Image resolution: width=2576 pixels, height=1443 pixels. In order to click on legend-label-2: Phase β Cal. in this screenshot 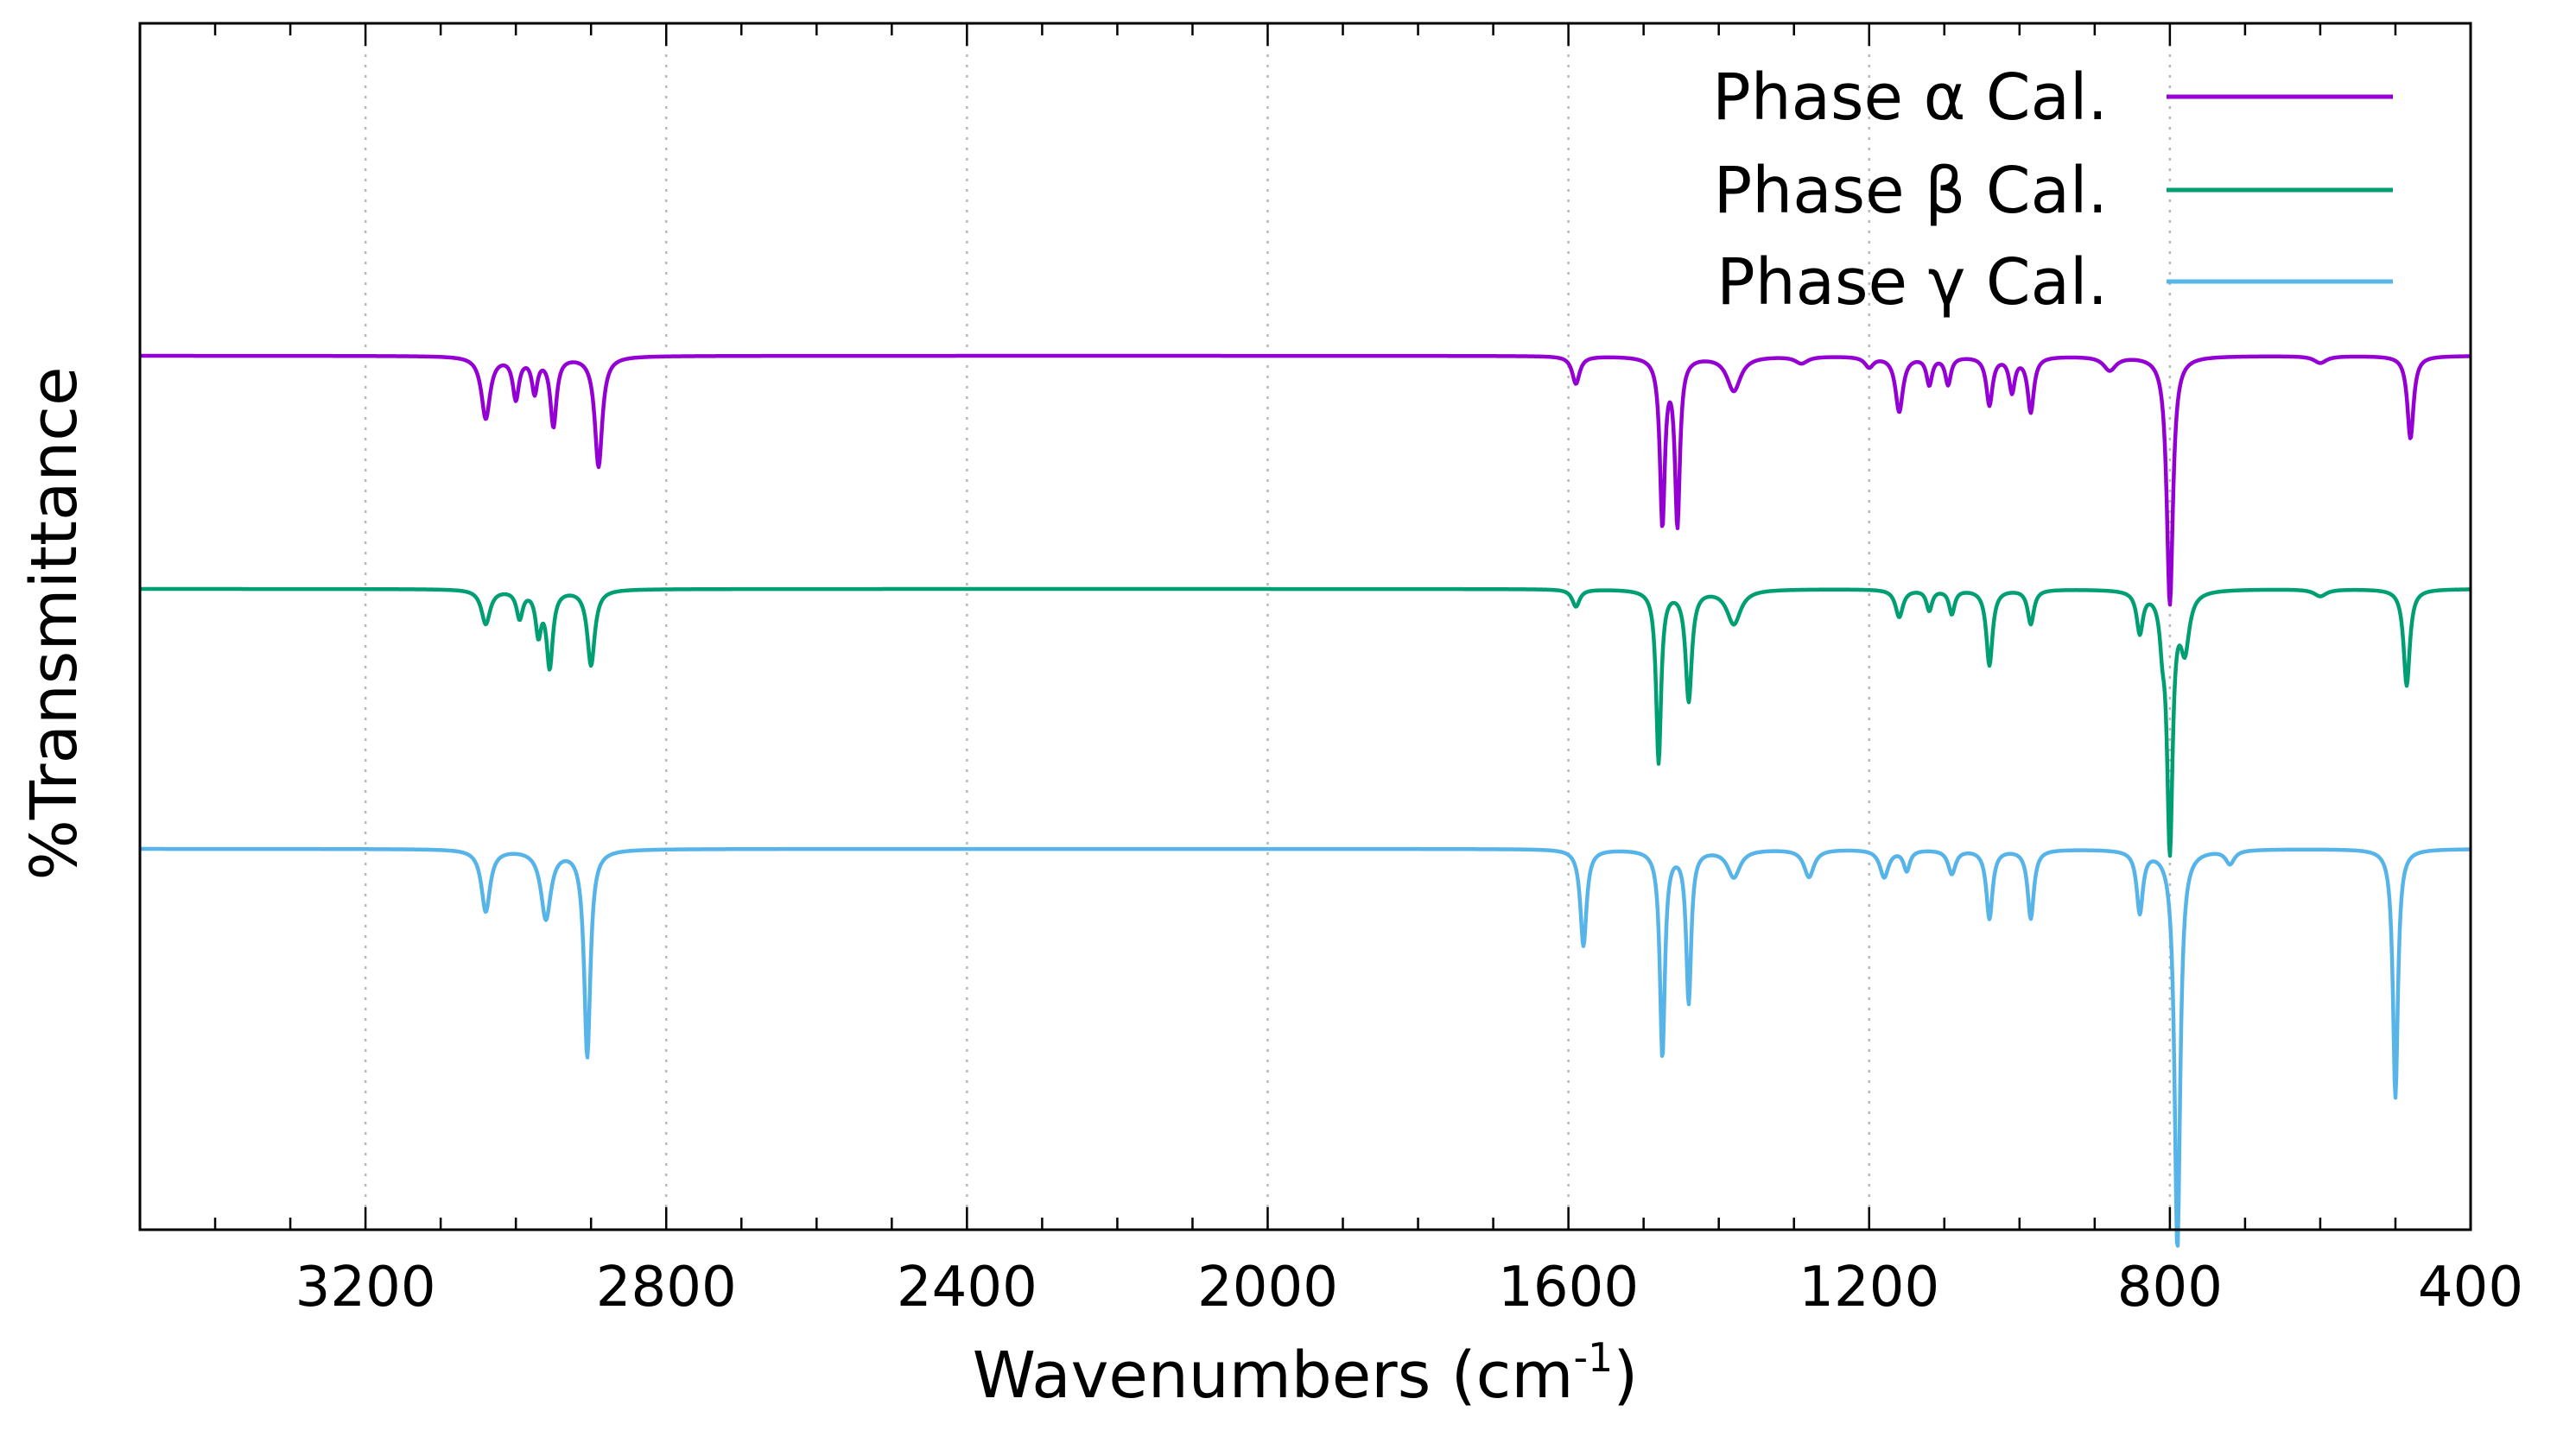, I will do `click(1911, 191)`.